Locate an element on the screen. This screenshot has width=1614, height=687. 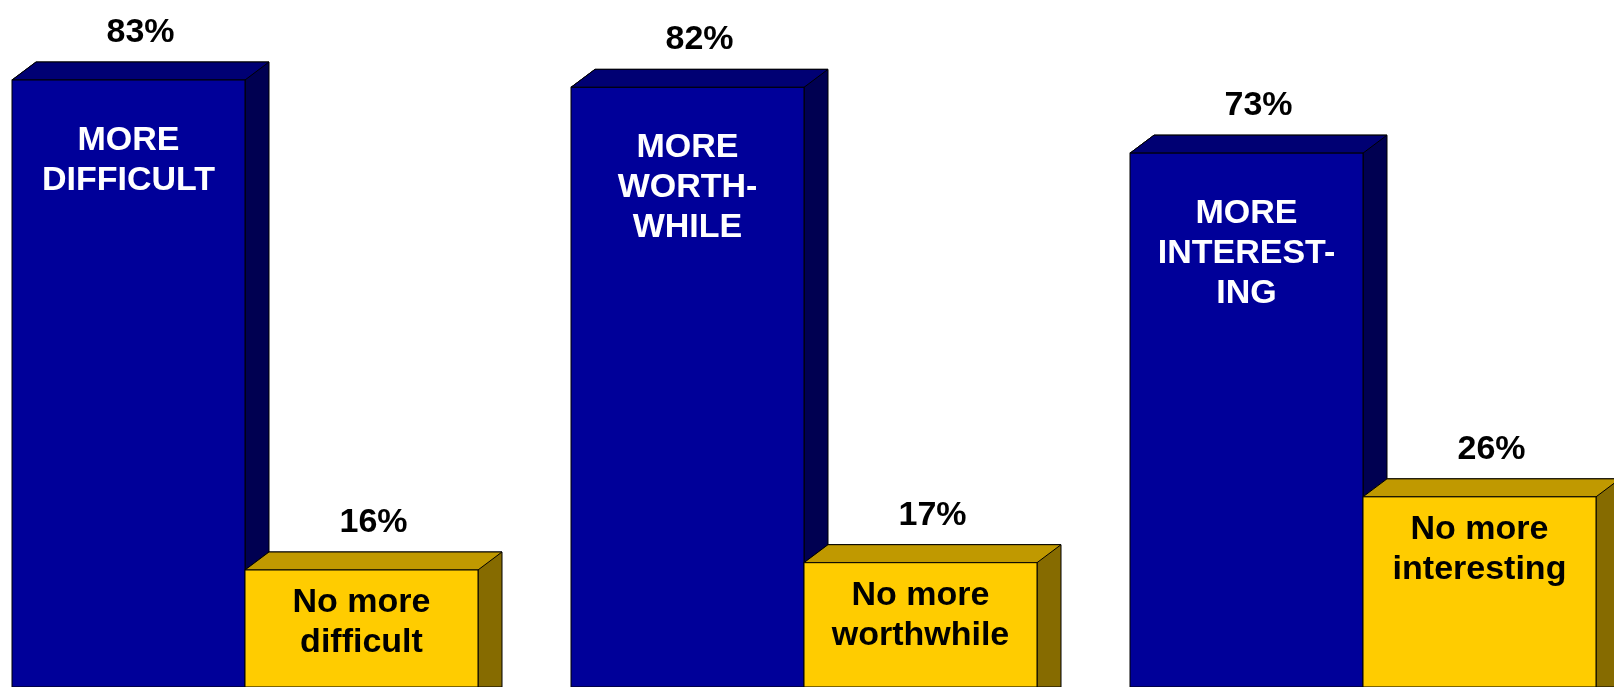
x-tick-label: No more interesting is located at coordinates (1479, 546).